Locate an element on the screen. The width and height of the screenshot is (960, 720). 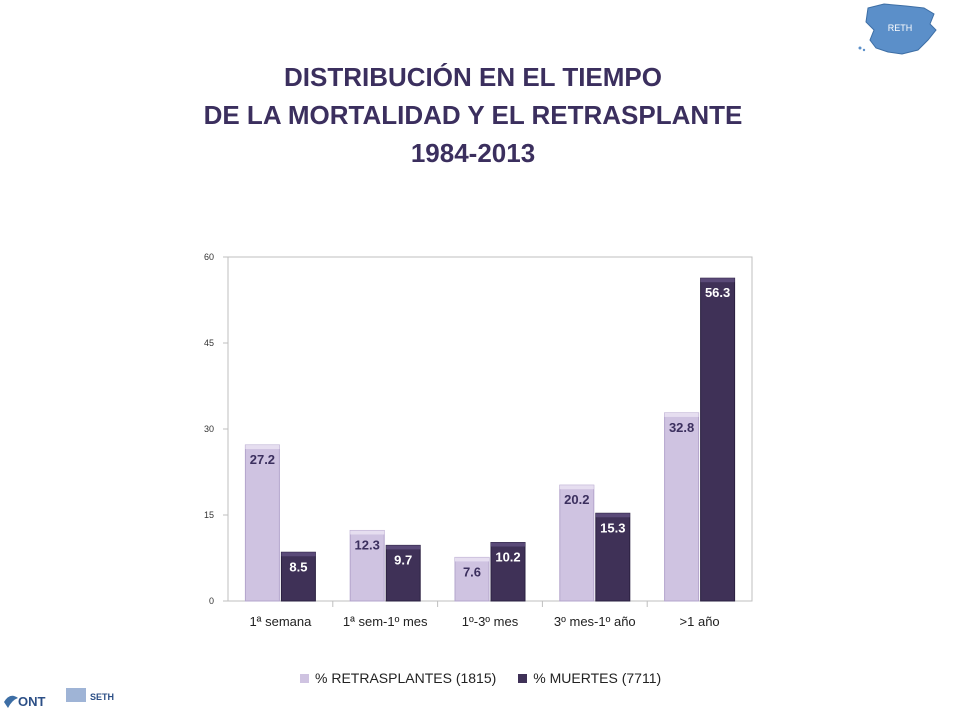
data-label: 15.3 is located at coordinates (612, 527).